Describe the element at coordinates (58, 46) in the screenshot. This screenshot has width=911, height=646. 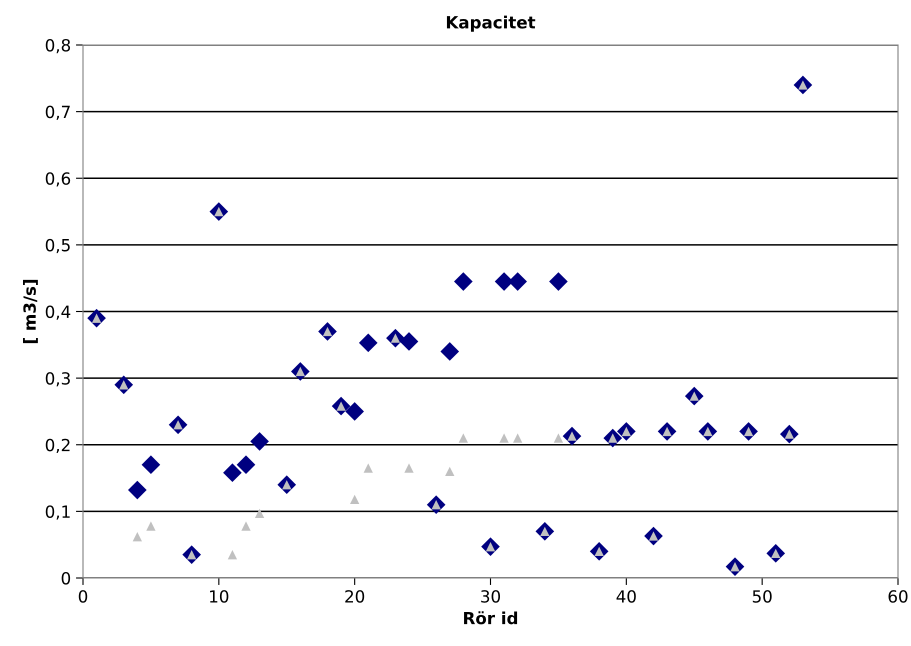
I see `y-tick-label: 0,8` at that location.